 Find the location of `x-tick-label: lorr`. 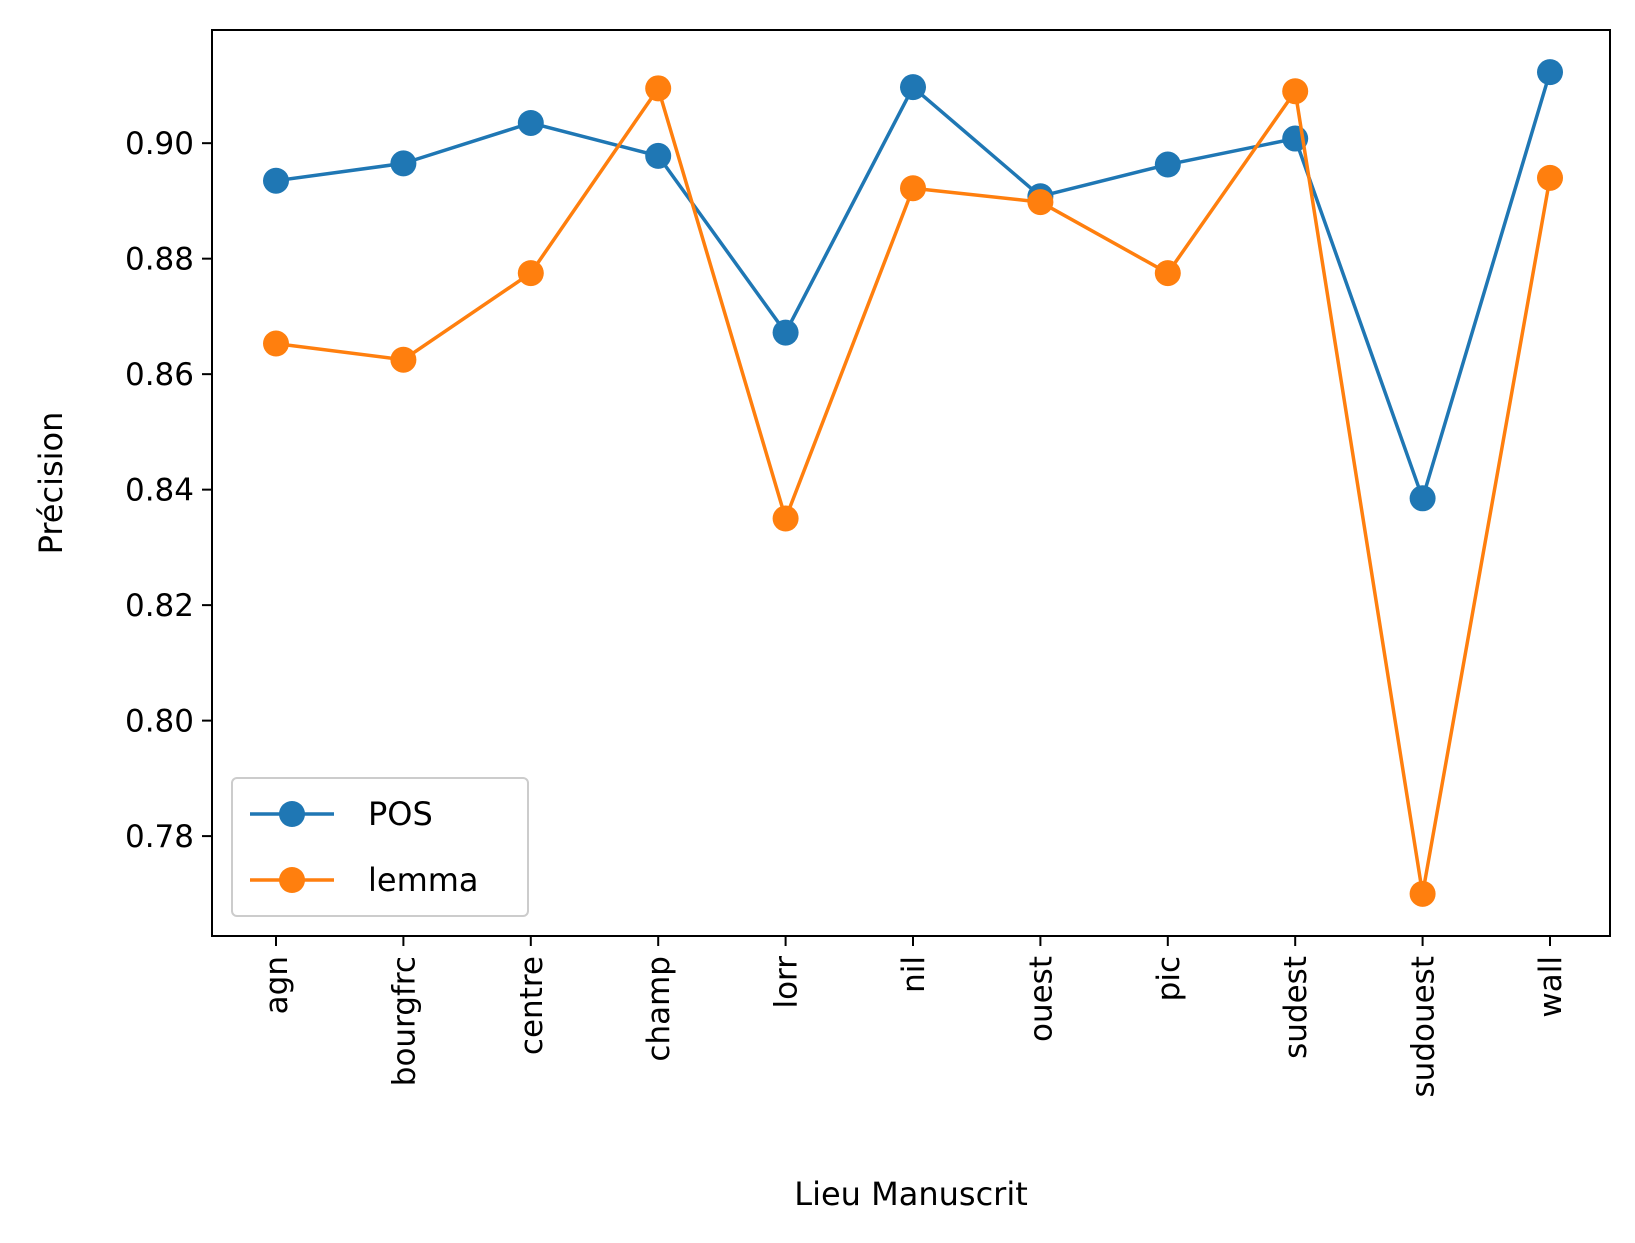

x-tick-label: lorr is located at coordinates (787, 982).